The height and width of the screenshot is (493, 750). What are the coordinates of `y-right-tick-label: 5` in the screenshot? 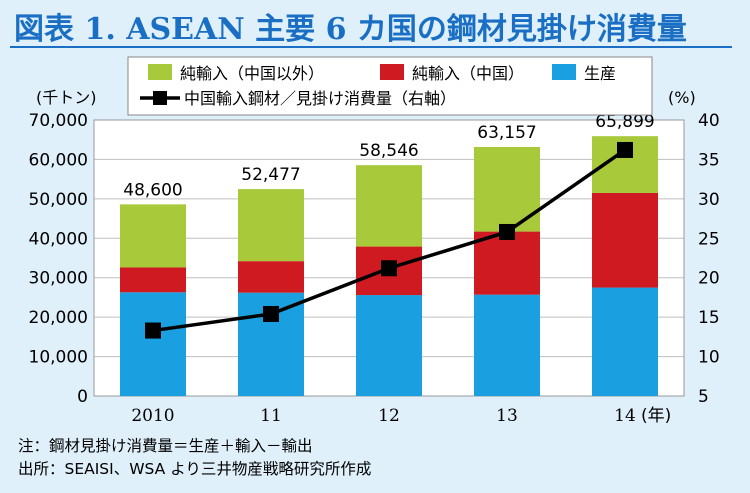 It's located at (703, 397).